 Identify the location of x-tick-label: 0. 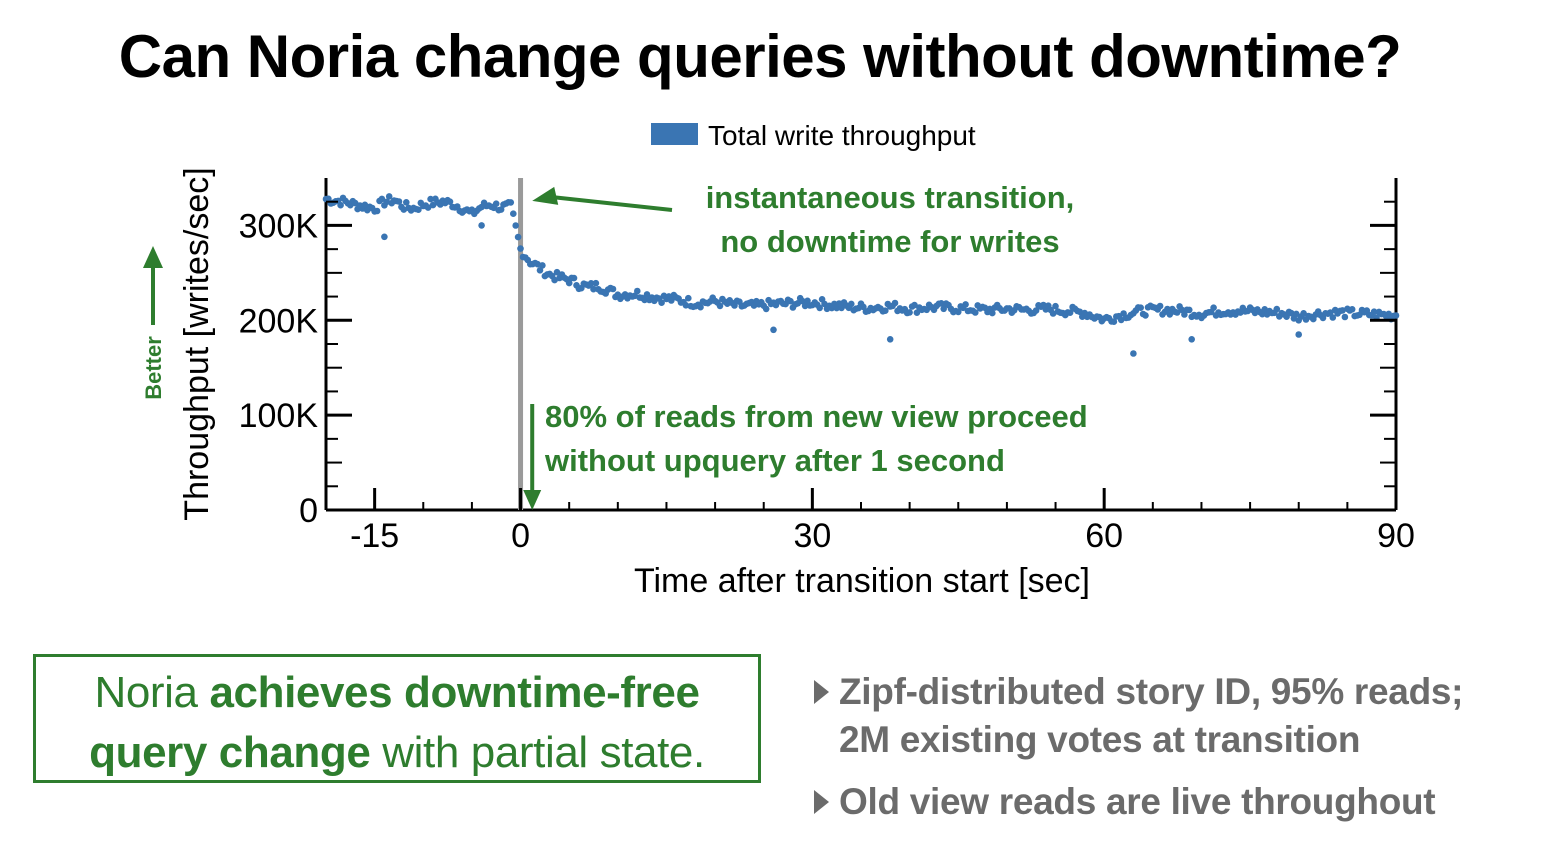
(520, 536).